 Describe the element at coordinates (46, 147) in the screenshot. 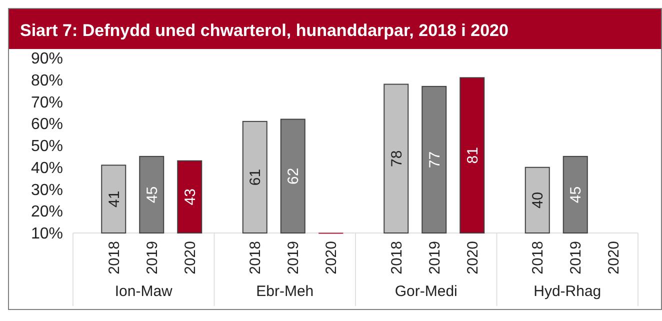

I see `y-tick-label: 50%` at that location.